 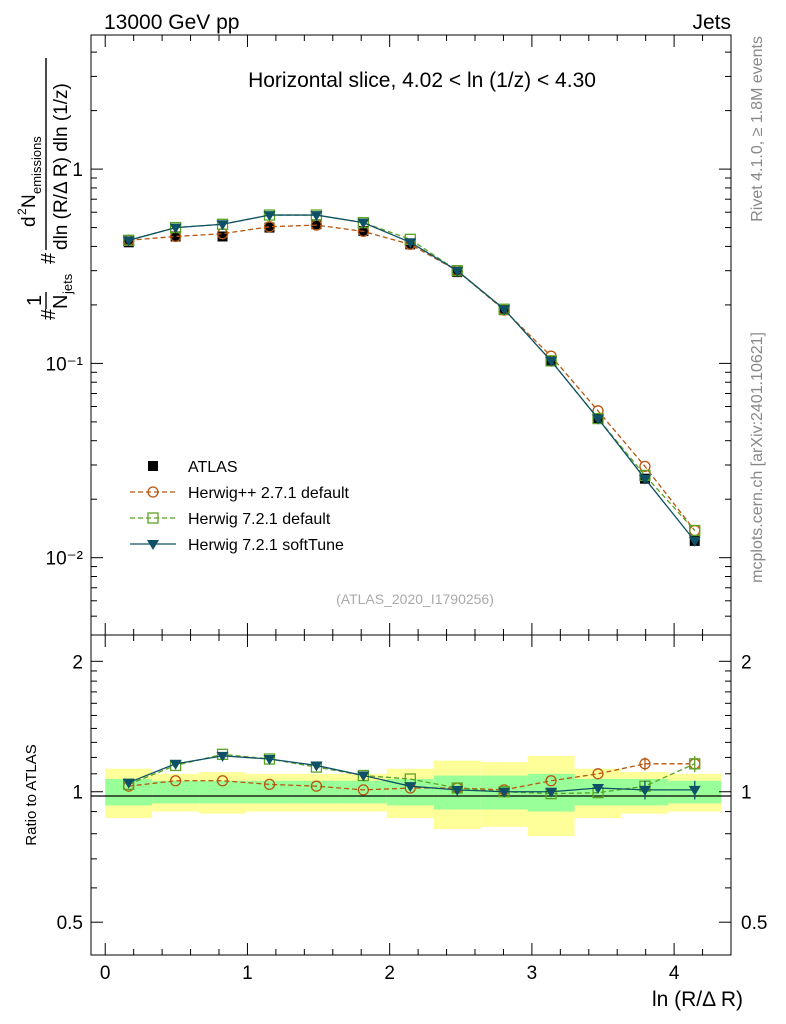 I want to click on analysis-label: (ATLAS_2020_I1790256), so click(x=415, y=599).